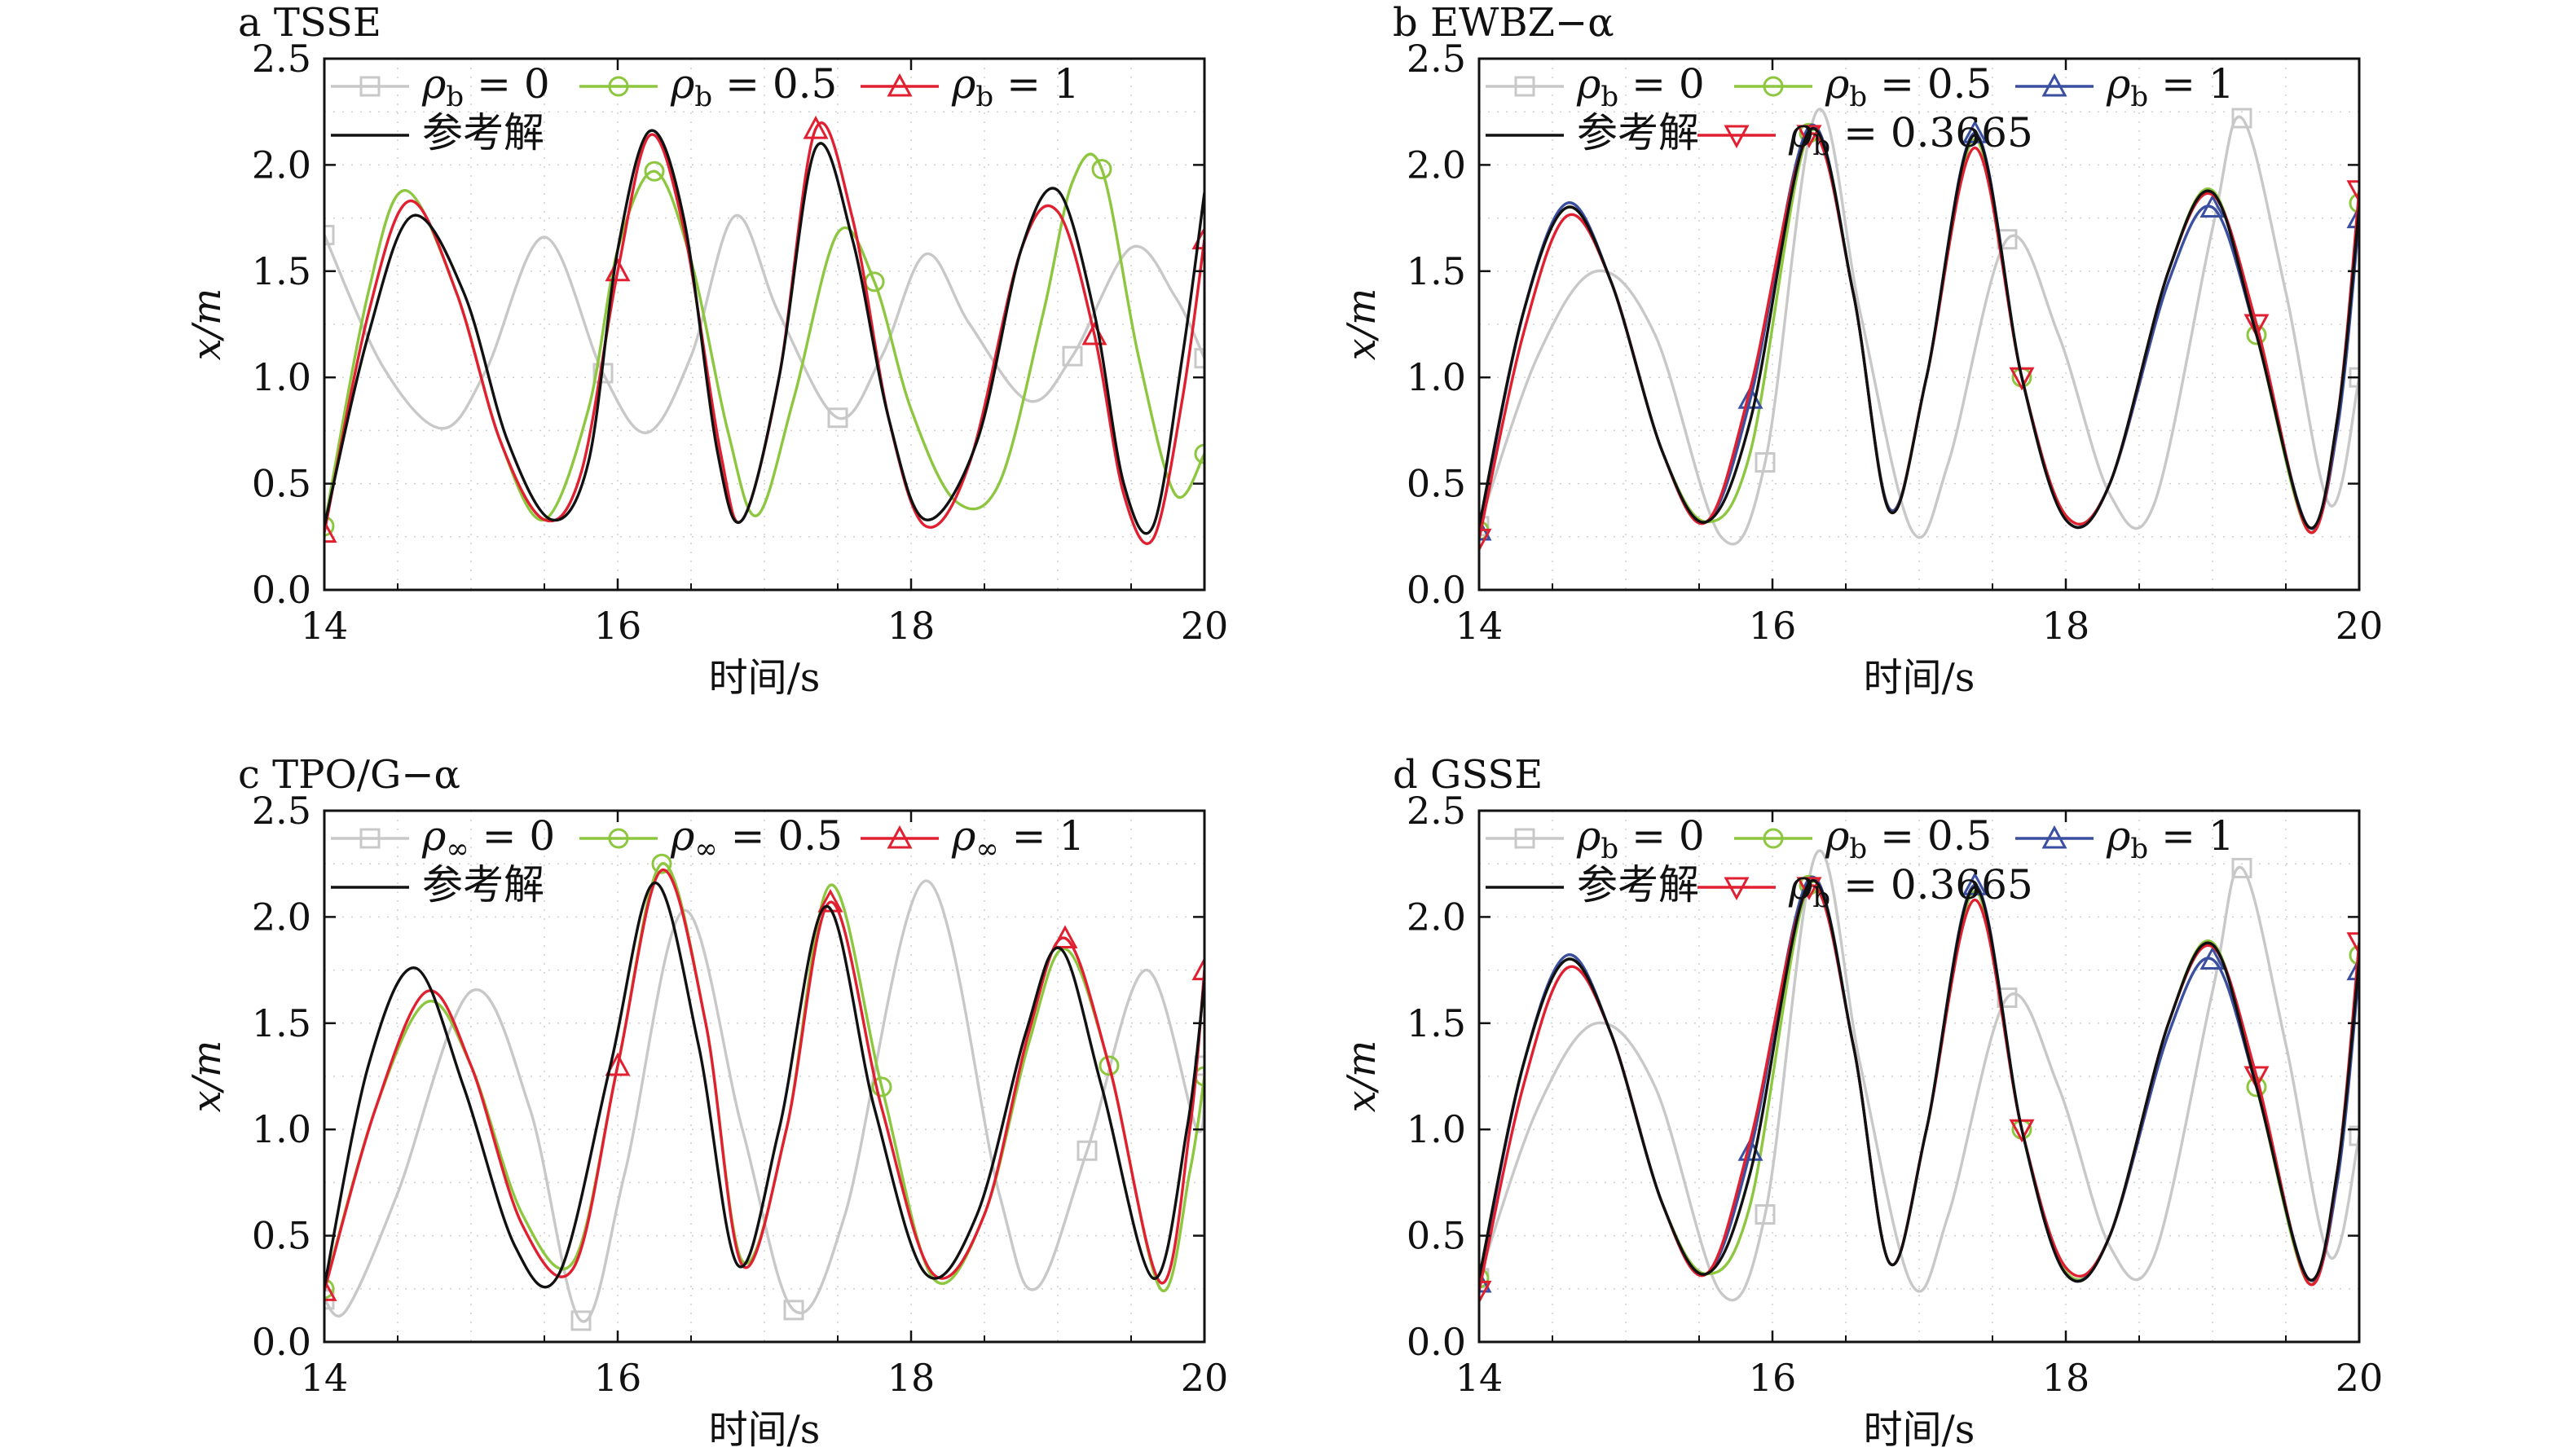  What do you see at coordinates (349, 775) in the screenshot?
I see `panel-title: c TPO/G−α` at bounding box center [349, 775].